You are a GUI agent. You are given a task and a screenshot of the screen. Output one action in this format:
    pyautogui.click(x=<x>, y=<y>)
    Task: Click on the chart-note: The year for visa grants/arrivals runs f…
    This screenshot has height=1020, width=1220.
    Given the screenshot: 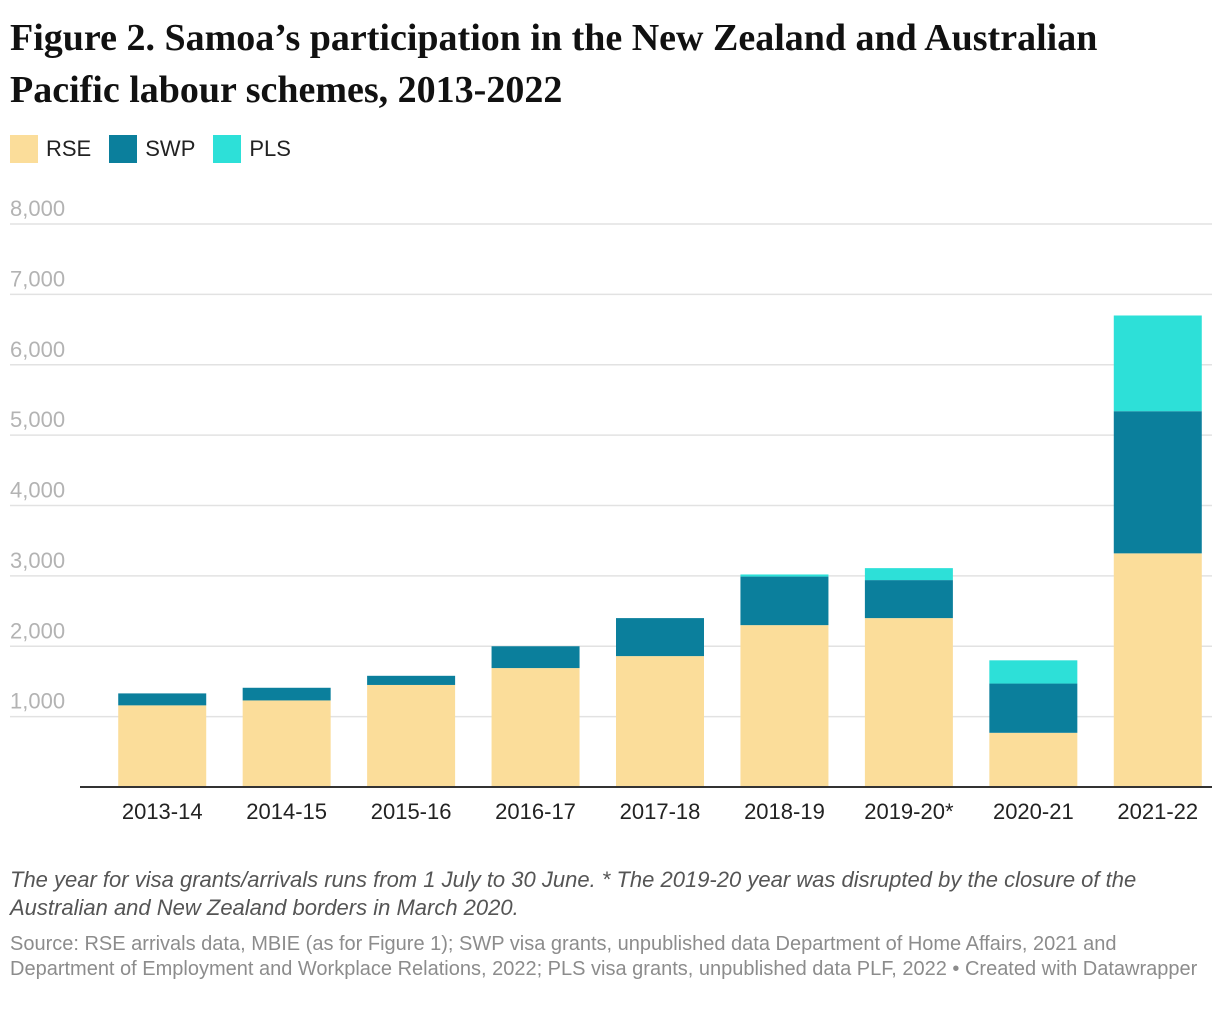 What is the action you would take?
    pyautogui.click(x=573, y=893)
    